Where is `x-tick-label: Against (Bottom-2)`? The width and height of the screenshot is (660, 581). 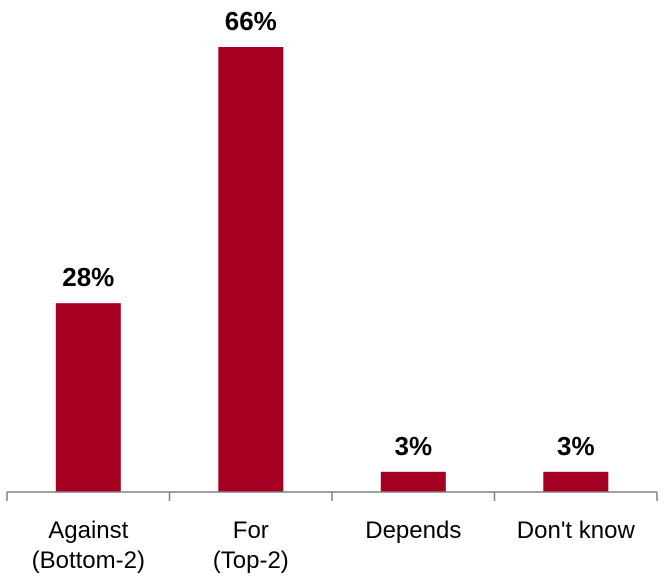
x-tick-label: Against (Bottom-2) is located at coordinates (88, 545).